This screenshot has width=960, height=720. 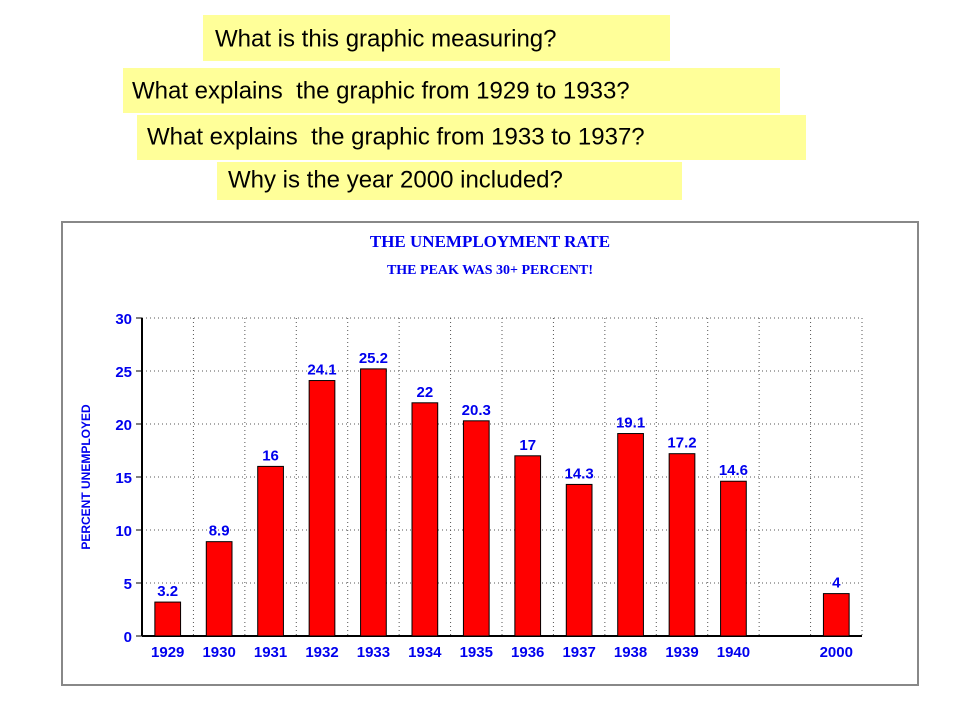 I want to click on x-tick-label: 1940, so click(x=733, y=652).